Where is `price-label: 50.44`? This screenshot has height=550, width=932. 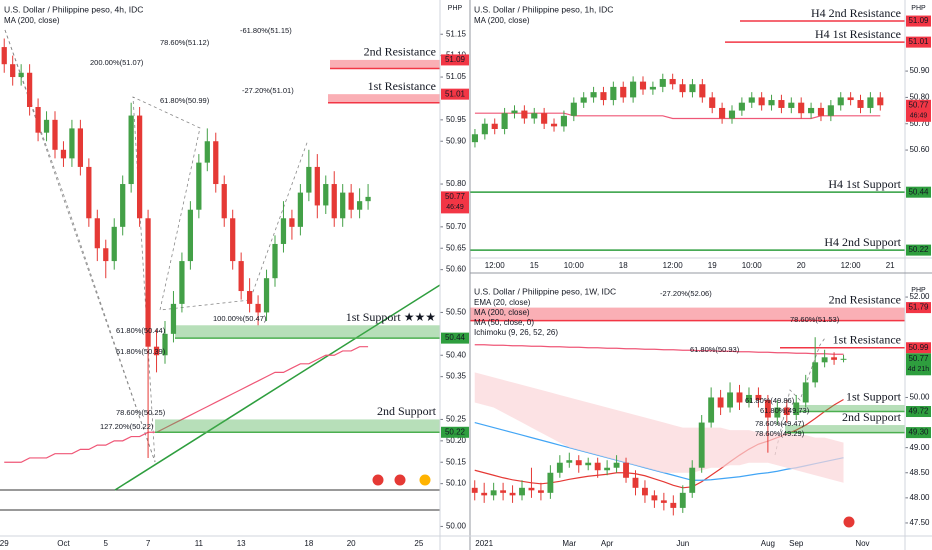
price-label: 50.44 is located at coordinates (918, 191).